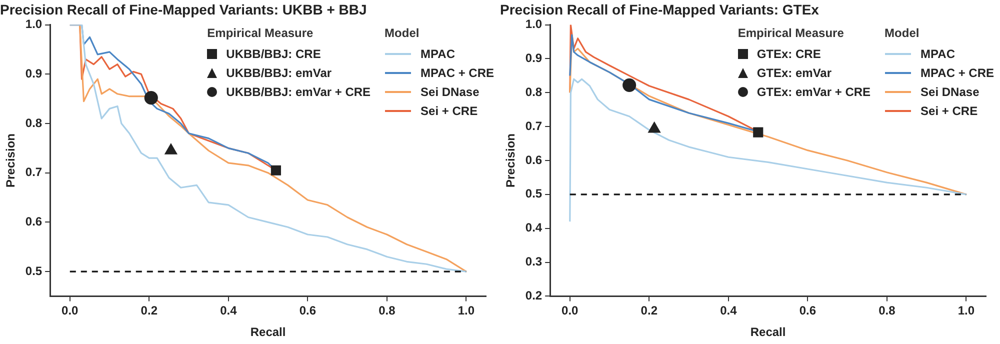  Describe the element at coordinates (788, 53) in the screenshot. I see `legend-label: GTEx: CRE` at that location.